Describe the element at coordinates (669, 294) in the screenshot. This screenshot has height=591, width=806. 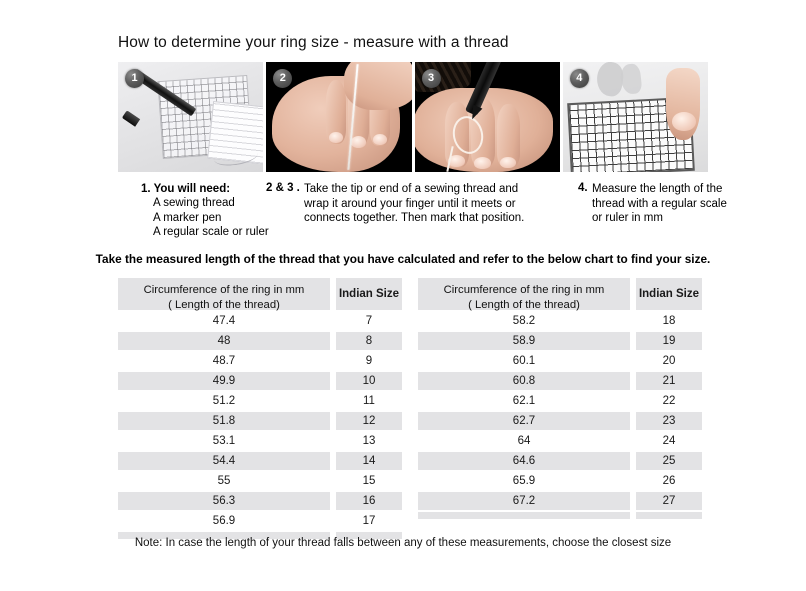
I see `header-indian-size: Indian Size` at that location.